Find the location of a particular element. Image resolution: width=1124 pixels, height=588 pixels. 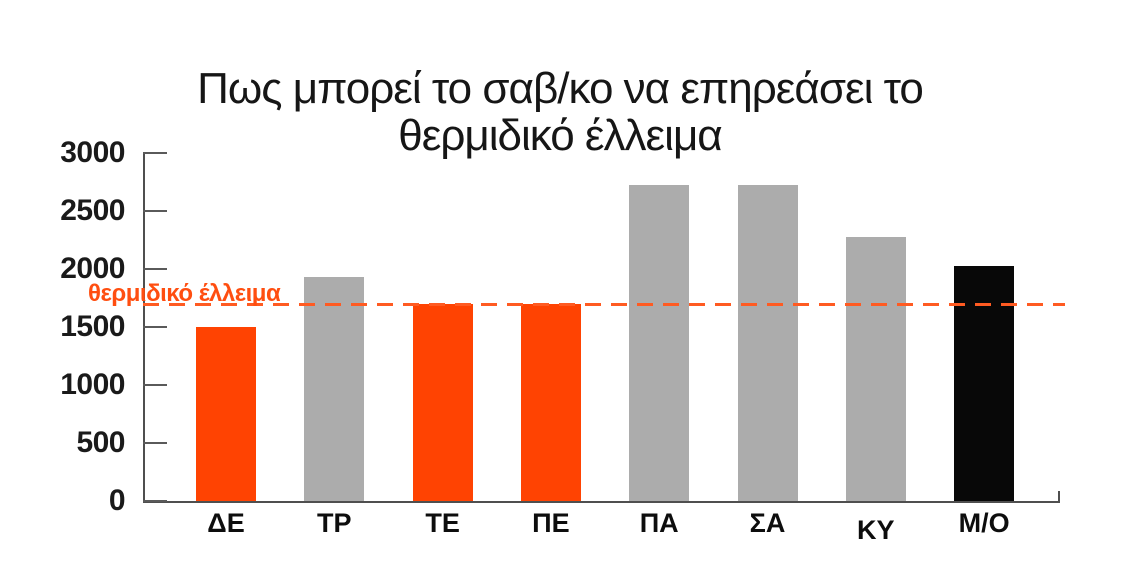

y-axis-line is located at coordinates (144, 328).